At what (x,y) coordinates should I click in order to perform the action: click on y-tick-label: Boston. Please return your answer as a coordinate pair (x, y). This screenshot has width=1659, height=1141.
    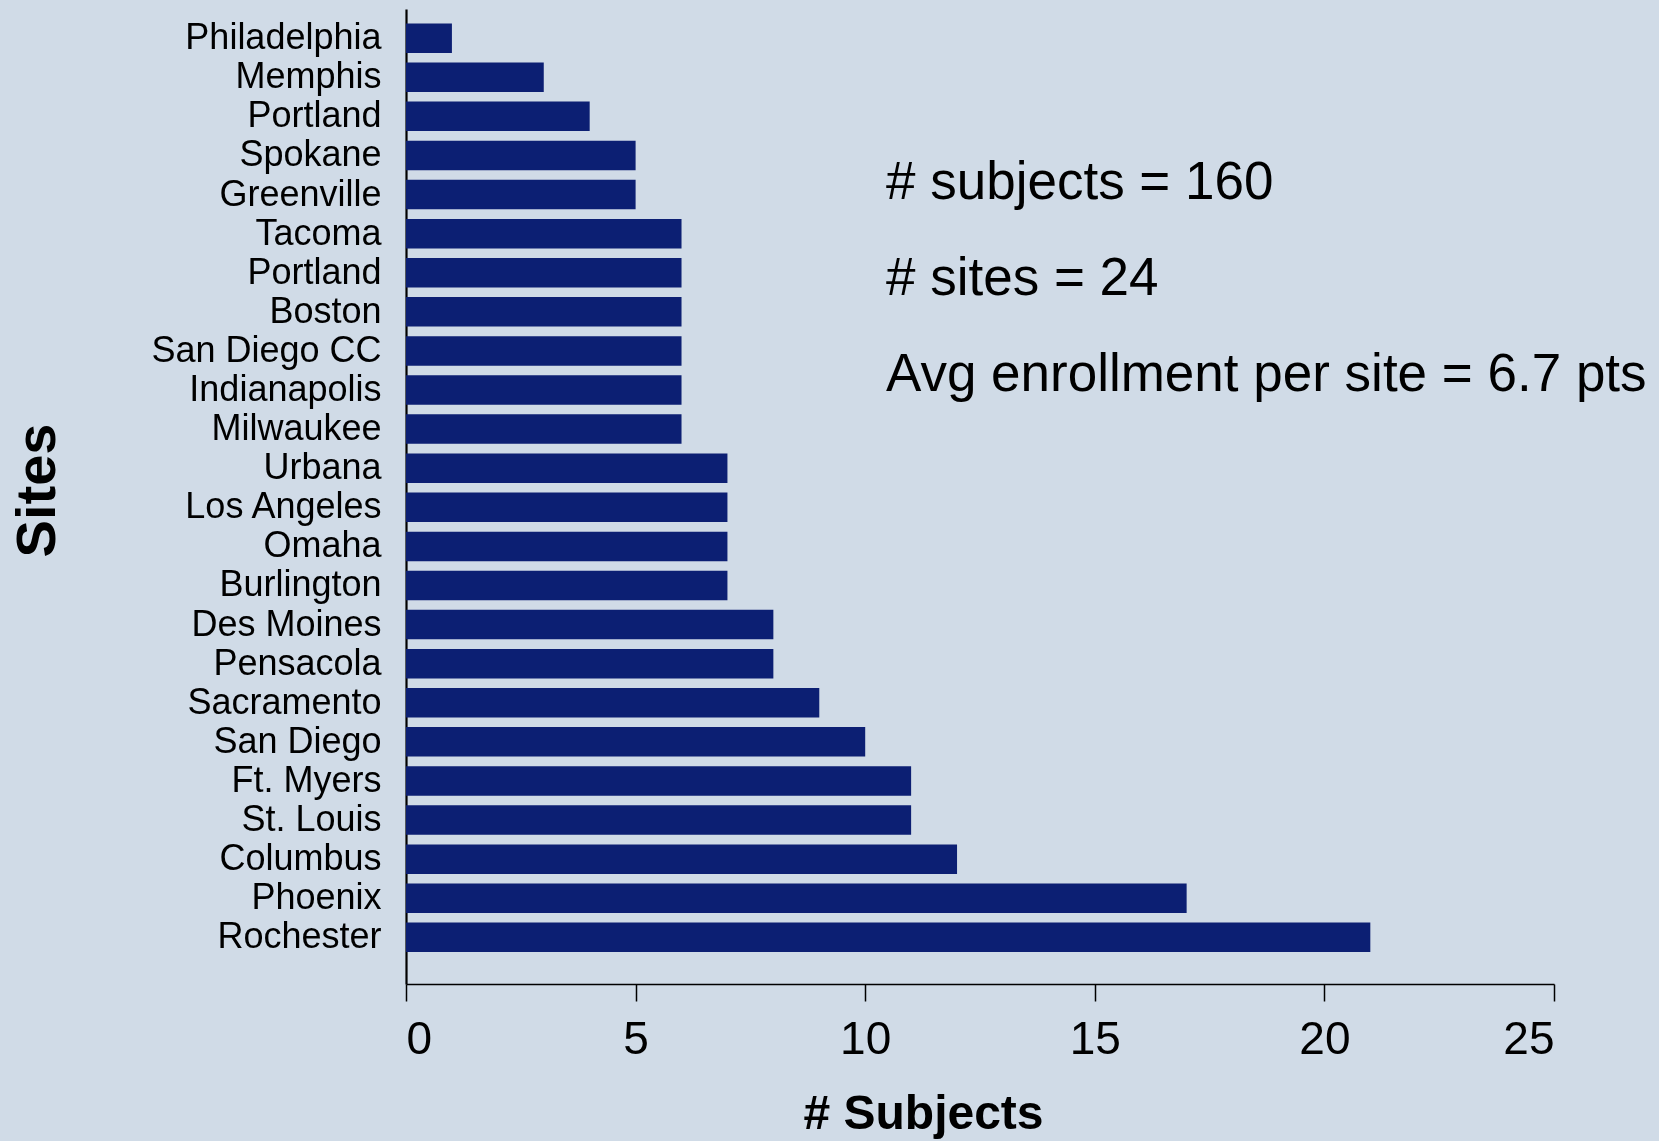
    Looking at the image, I should click on (325, 310).